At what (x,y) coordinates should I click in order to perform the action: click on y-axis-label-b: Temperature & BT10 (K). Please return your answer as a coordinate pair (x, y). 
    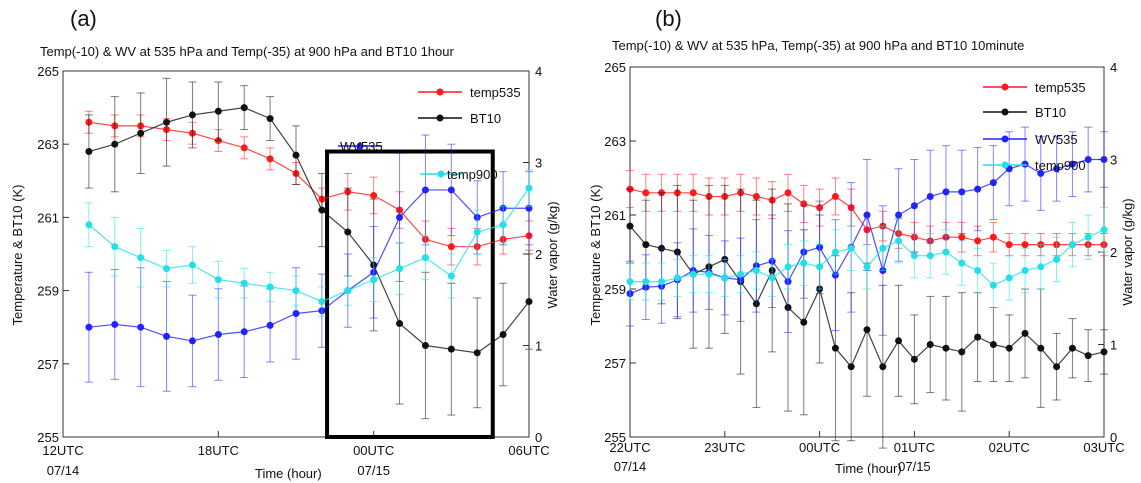
    Looking at the image, I should click on (595, 255).